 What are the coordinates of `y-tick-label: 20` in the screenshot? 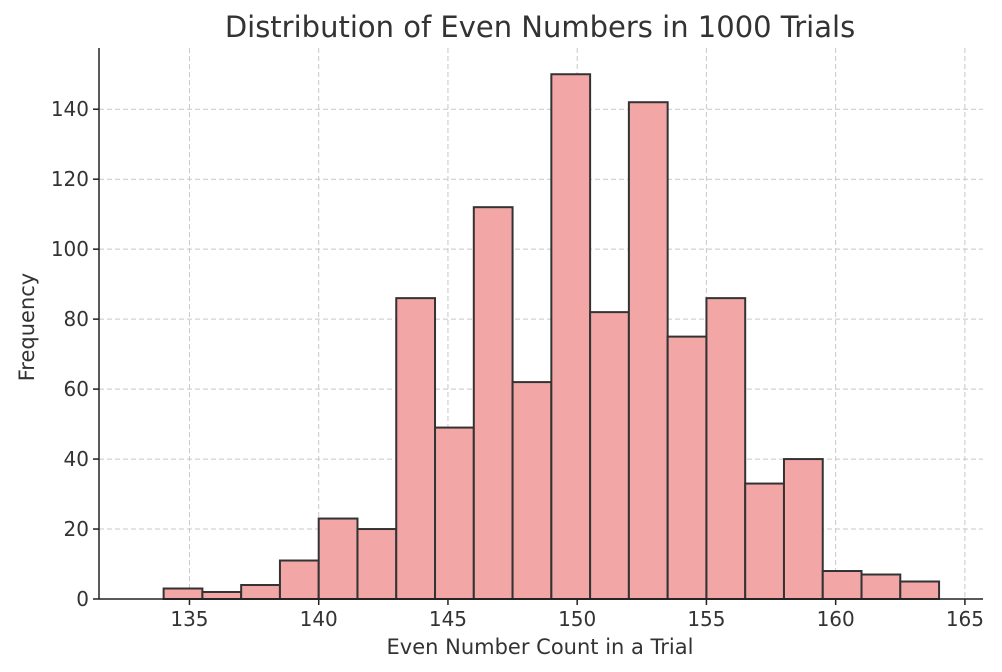 It's located at (76, 529).